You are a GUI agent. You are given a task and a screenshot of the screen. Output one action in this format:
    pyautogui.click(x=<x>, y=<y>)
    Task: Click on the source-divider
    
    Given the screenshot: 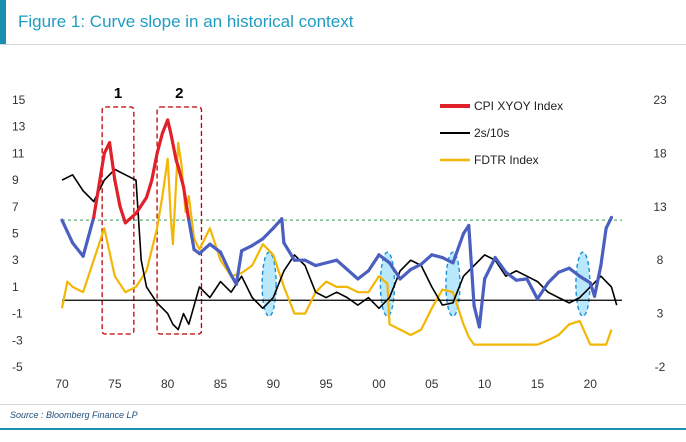 What is the action you would take?
    pyautogui.click(x=343, y=404)
    